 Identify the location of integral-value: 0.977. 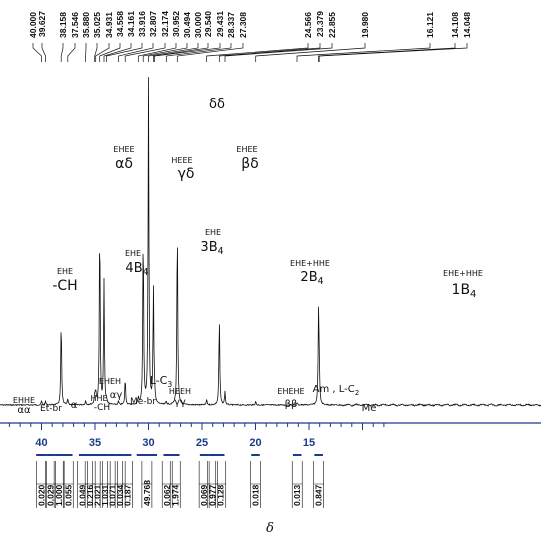
(213, 495).